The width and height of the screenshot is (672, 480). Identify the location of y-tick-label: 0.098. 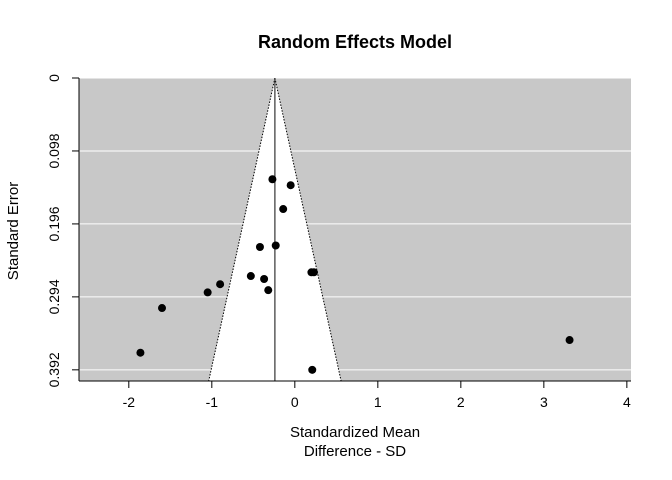
(54, 150).